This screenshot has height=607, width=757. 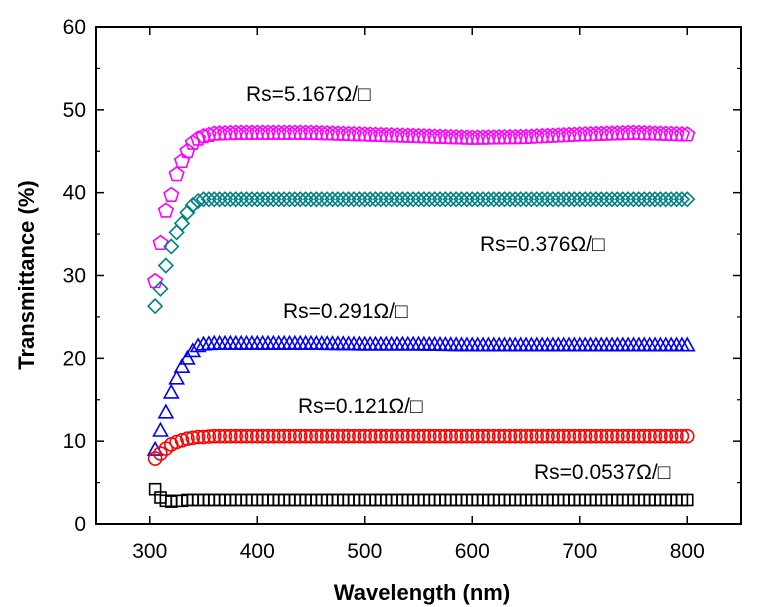 What do you see at coordinates (74, 193) in the screenshot?
I see `y-tick-label: 40` at bounding box center [74, 193].